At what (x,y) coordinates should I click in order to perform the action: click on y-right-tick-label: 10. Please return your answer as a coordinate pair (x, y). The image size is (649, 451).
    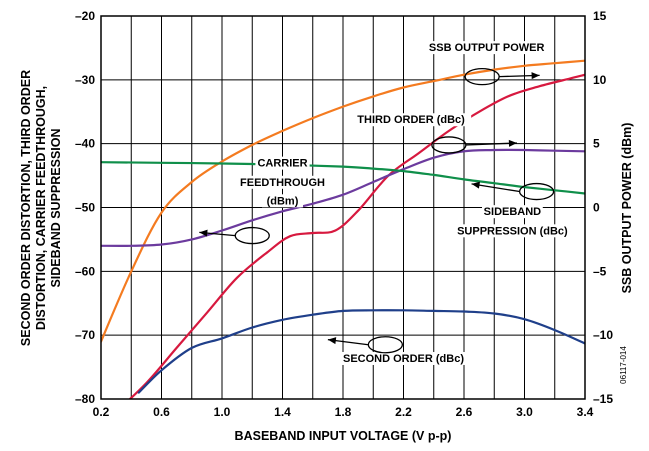
    Looking at the image, I should click on (600, 80).